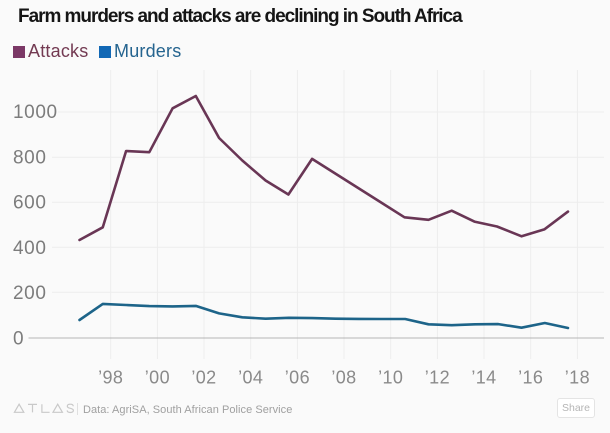  What do you see at coordinates (35, 112) in the screenshot?
I see `svg-text: 1000` at bounding box center [35, 112].